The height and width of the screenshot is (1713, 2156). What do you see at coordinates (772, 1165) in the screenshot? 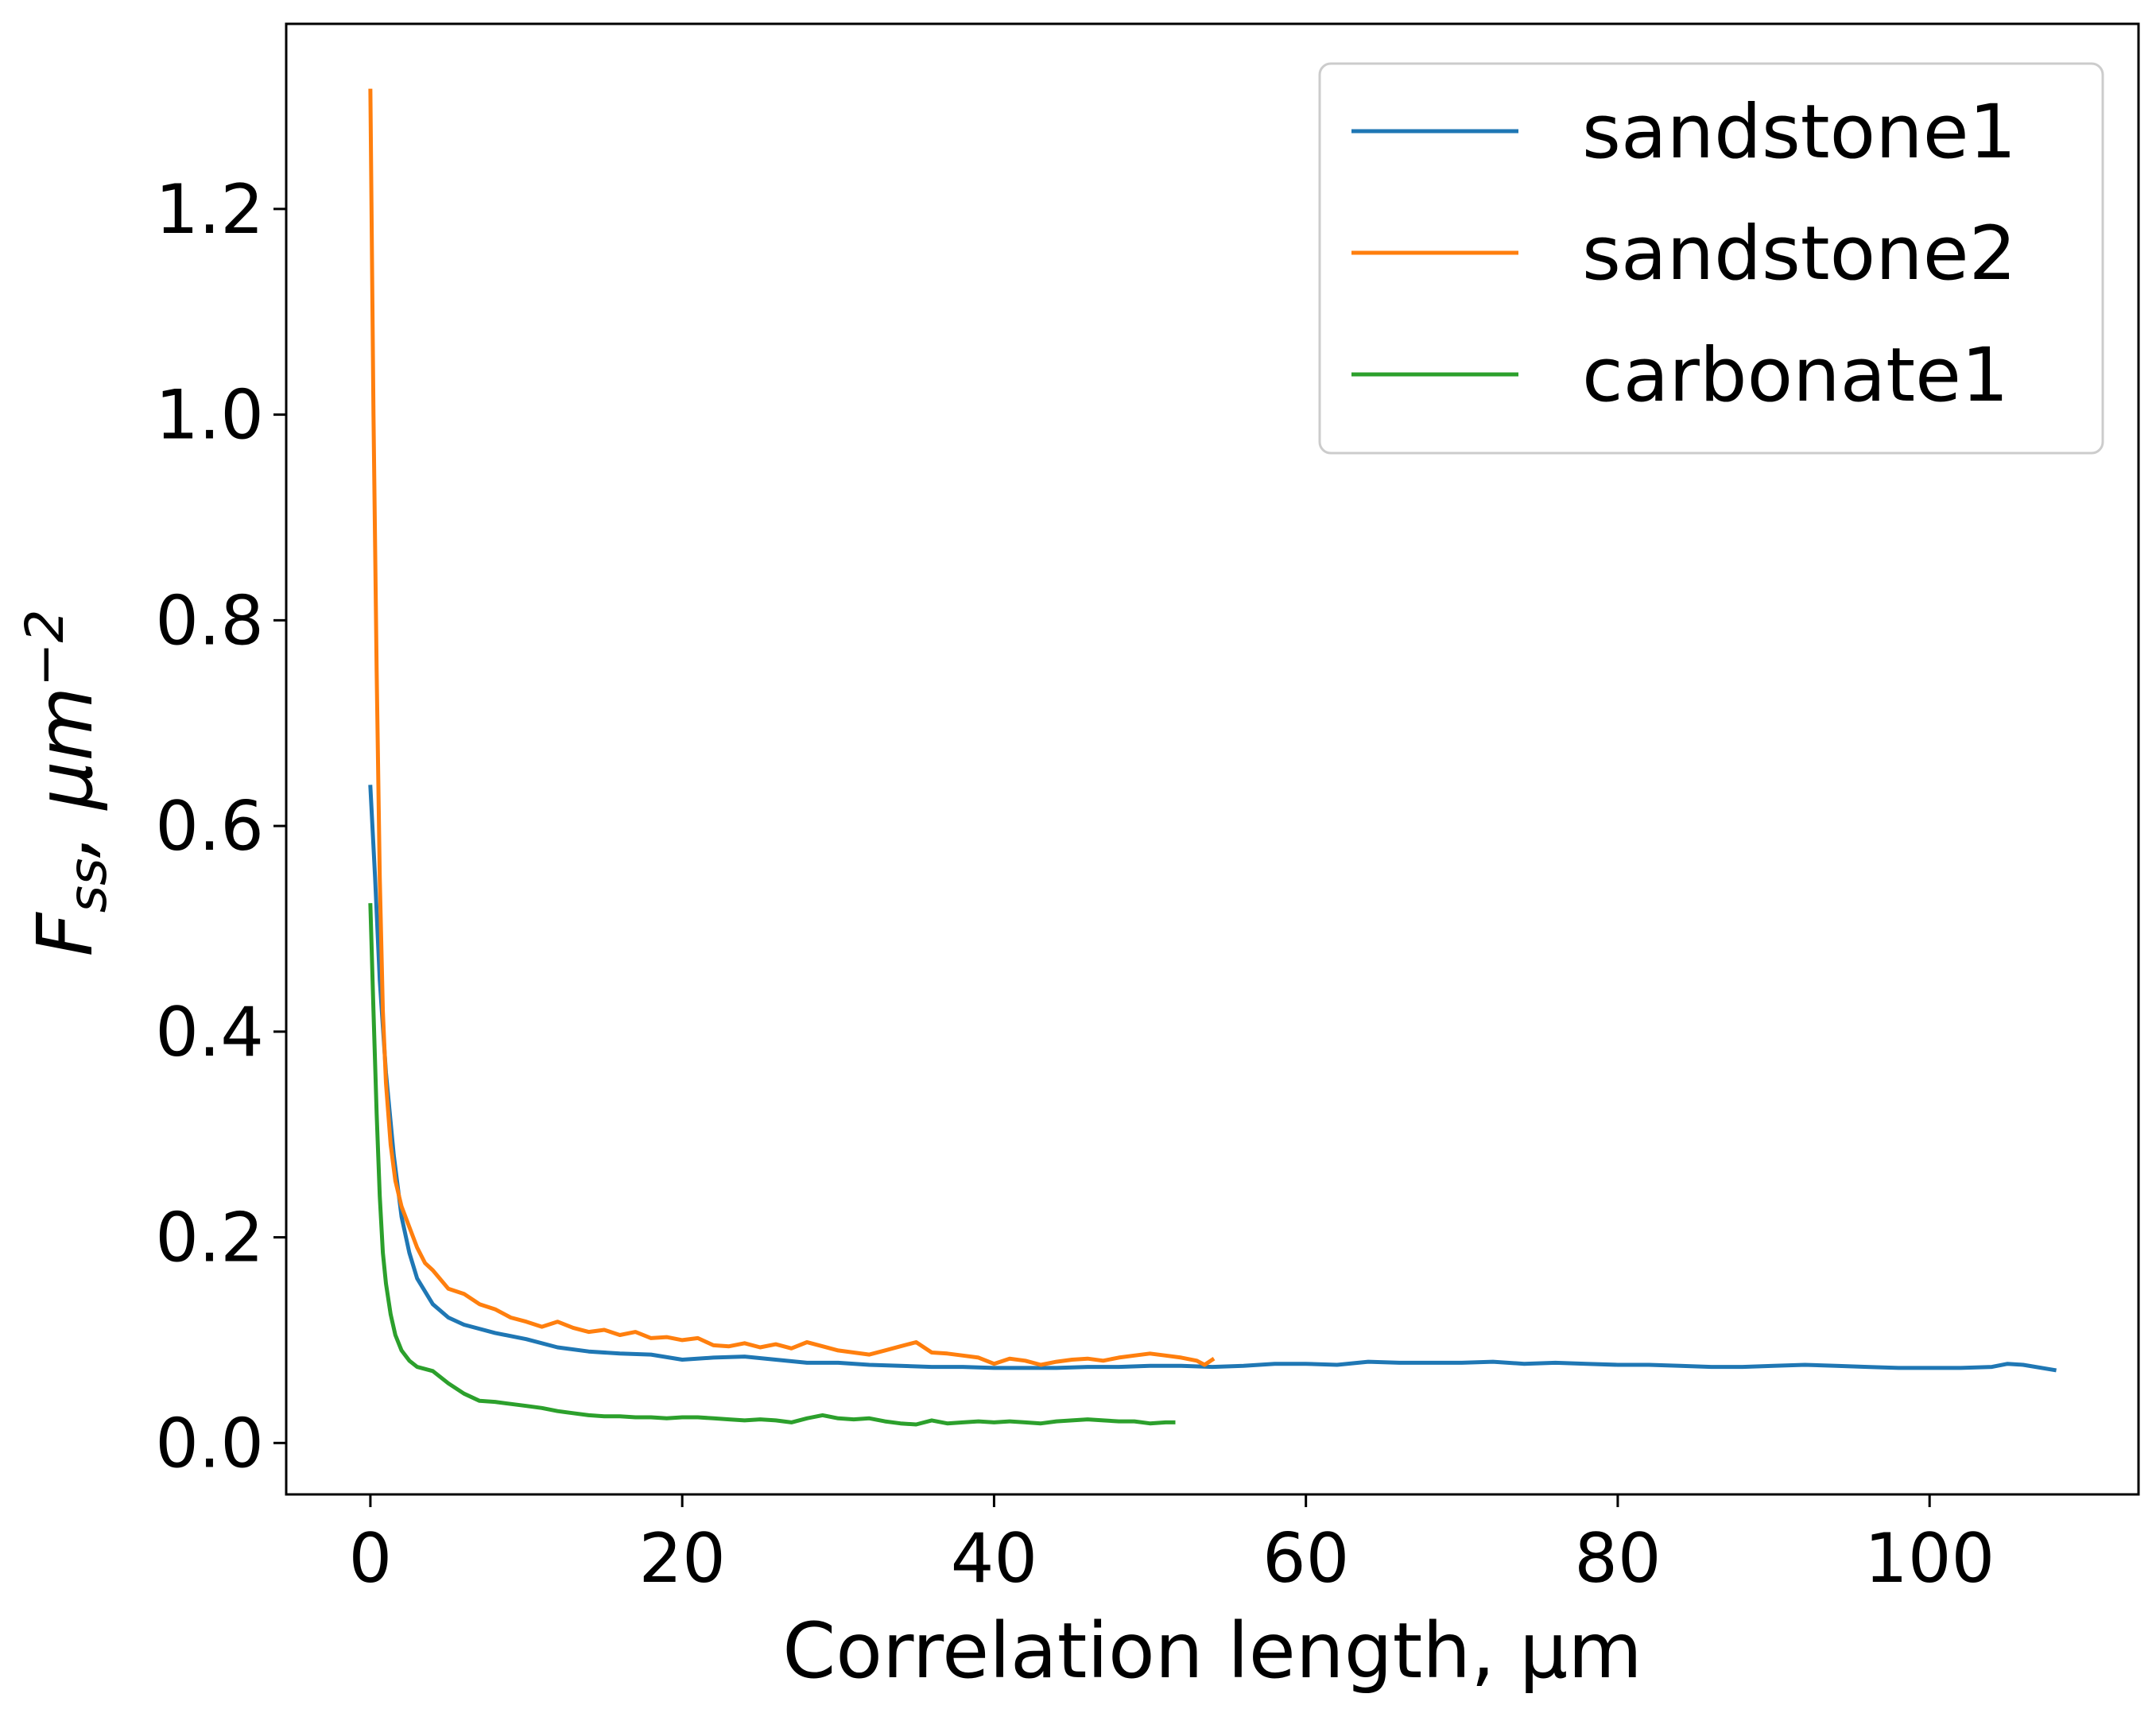
I see `series-line-carbonate1` at bounding box center [772, 1165].